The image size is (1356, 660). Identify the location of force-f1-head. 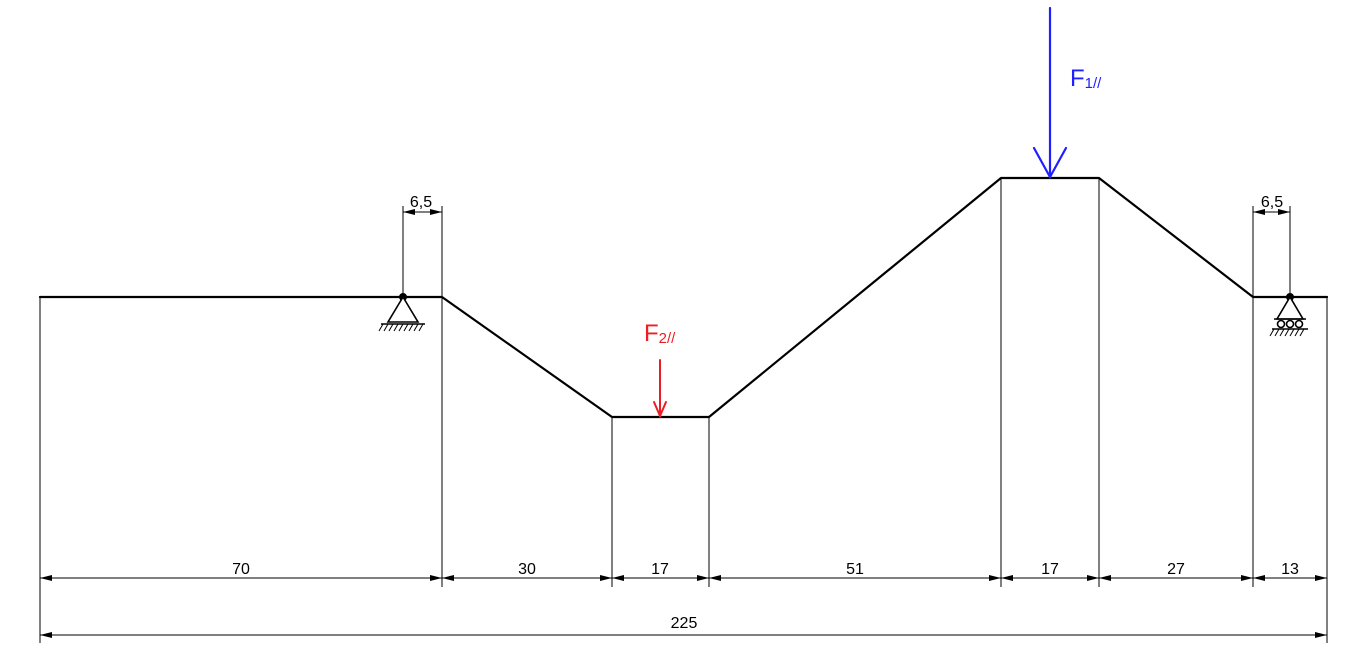
(1050, 163).